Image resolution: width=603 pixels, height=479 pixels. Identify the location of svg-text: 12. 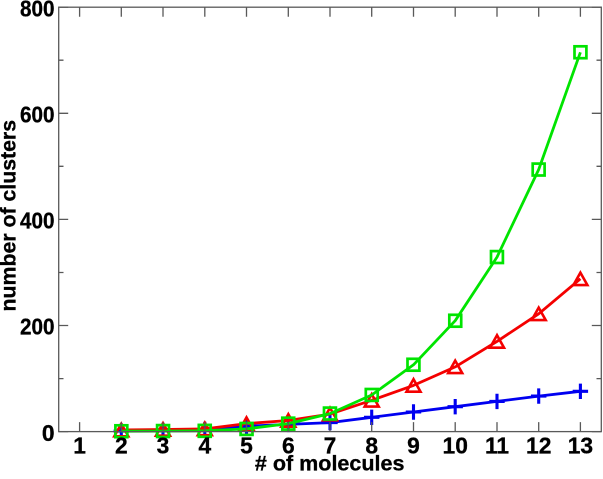
(538, 445).